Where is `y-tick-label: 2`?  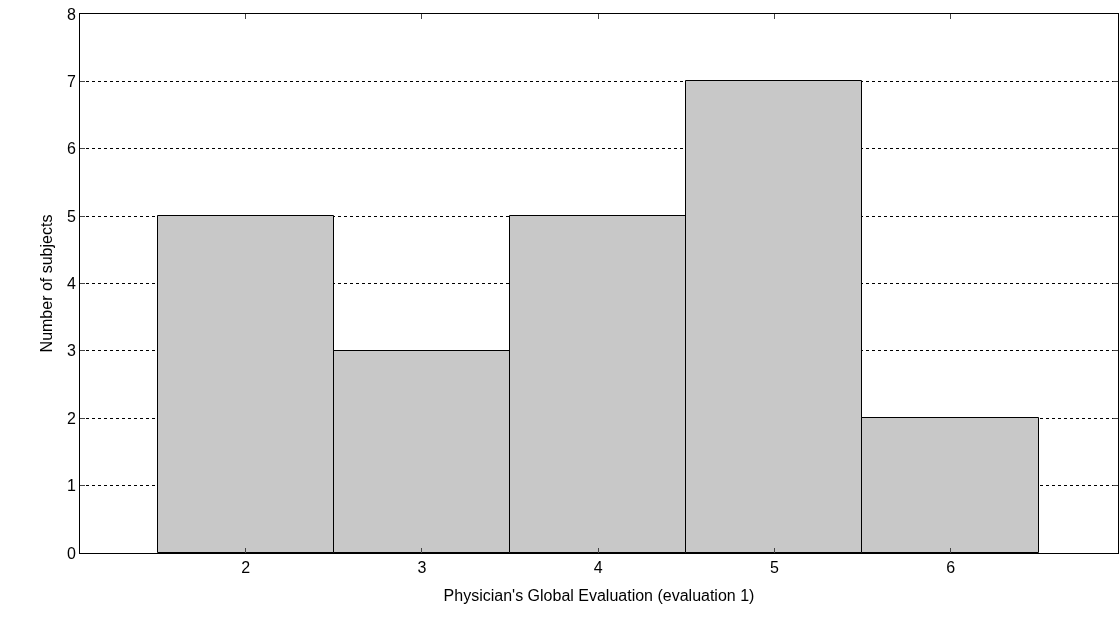 y-tick-label: 2 is located at coordinates (71, 418).